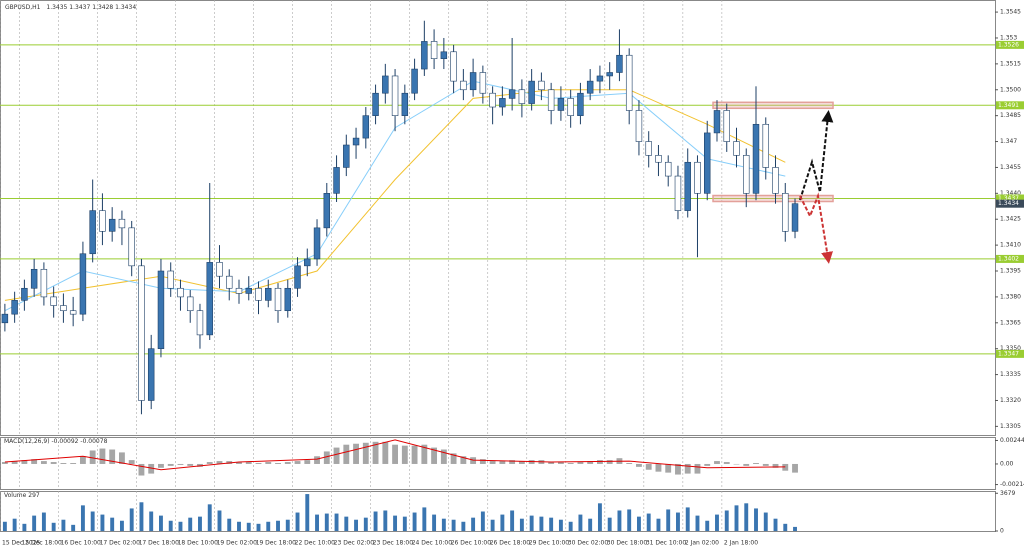 This screenshot has height=551, width=1024. Describe the element at coordinates (1008, 37) in the screenshot. I see `y-tick-label: 1.353` at that location.